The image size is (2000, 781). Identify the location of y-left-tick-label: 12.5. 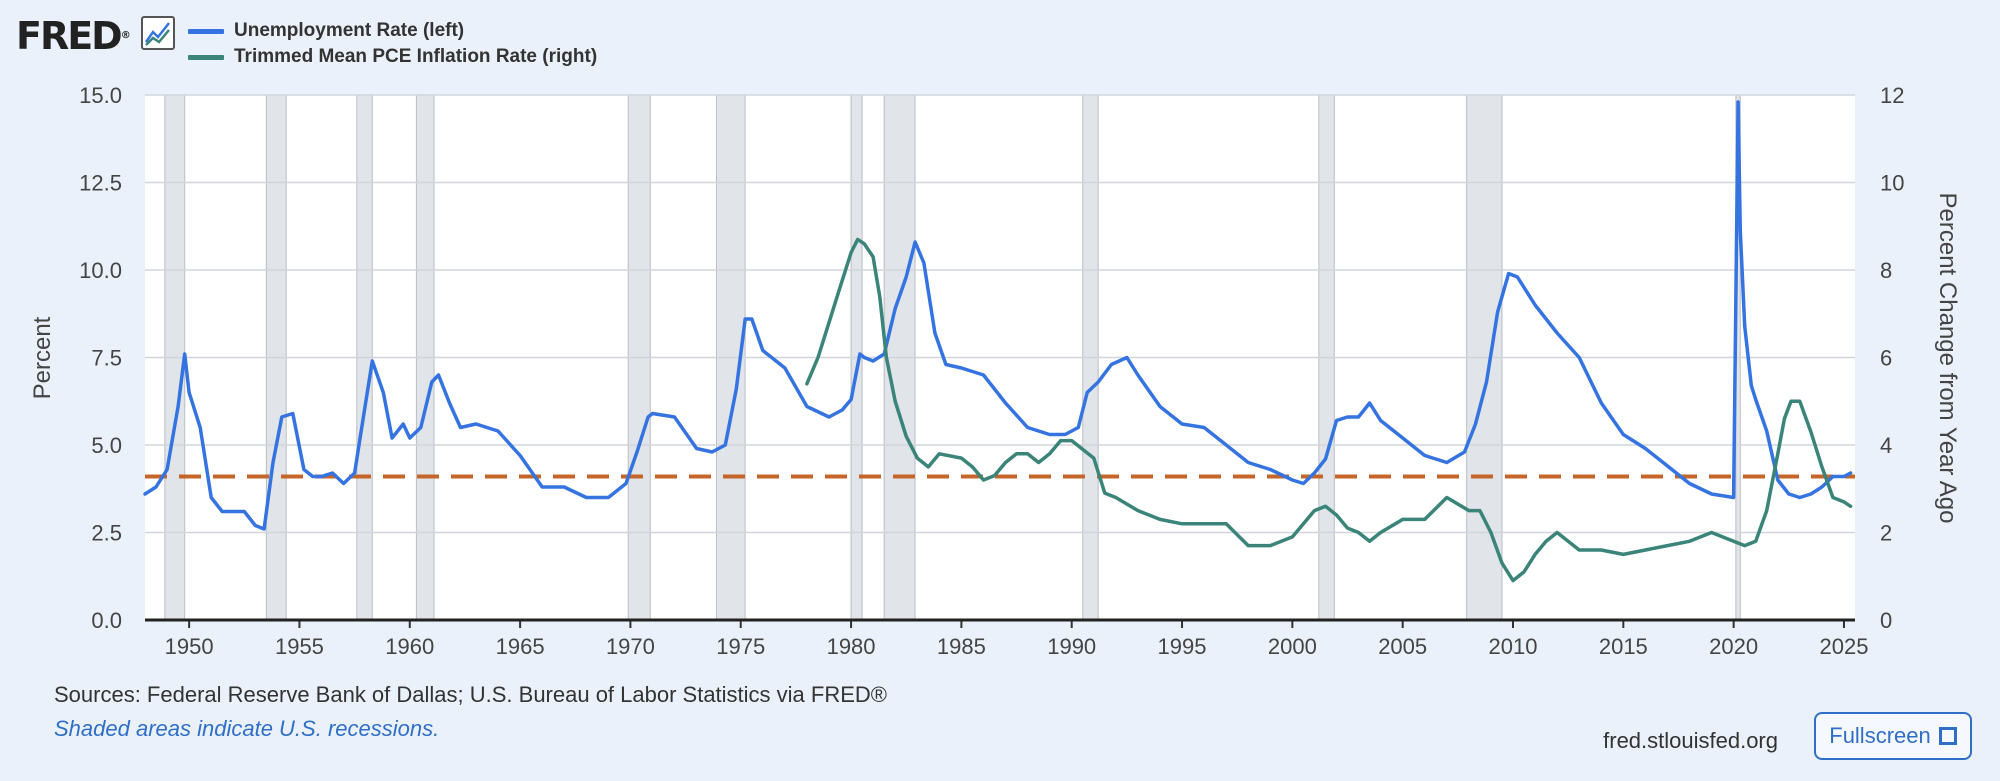
(100, 183).